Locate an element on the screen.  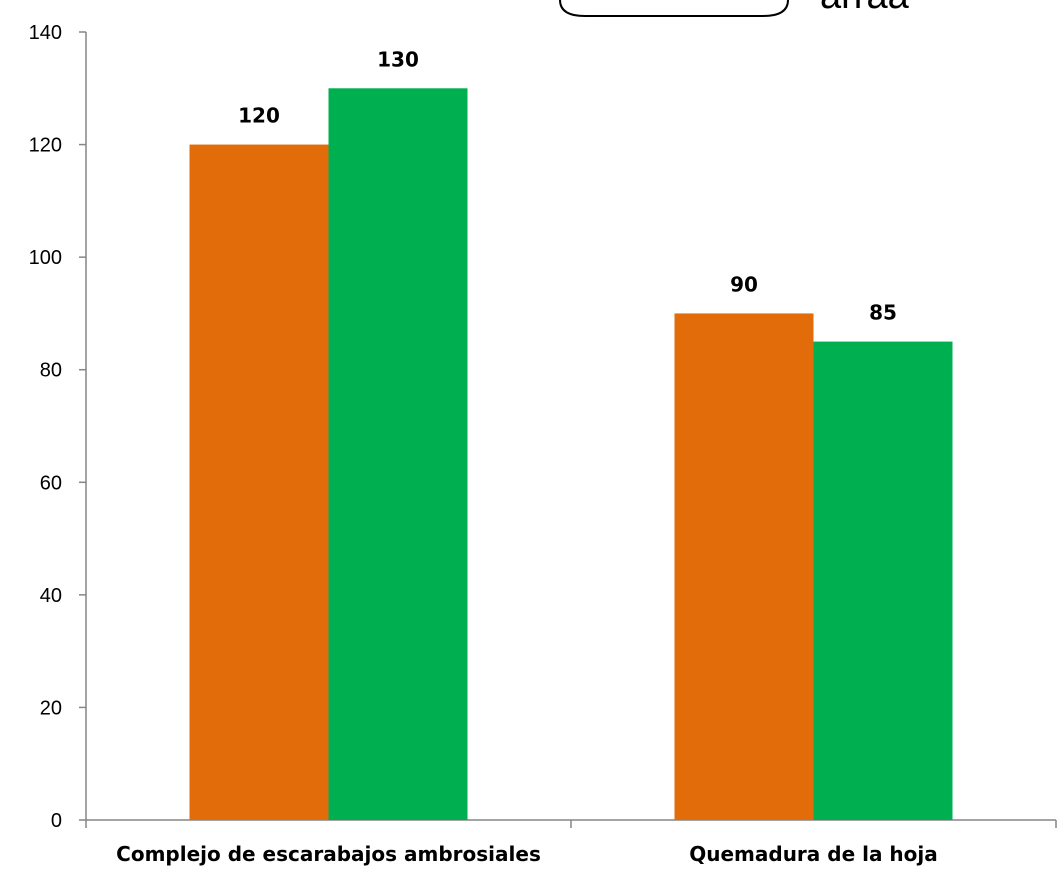
y-tick-label: 80 is located at coordinates (51, 371).